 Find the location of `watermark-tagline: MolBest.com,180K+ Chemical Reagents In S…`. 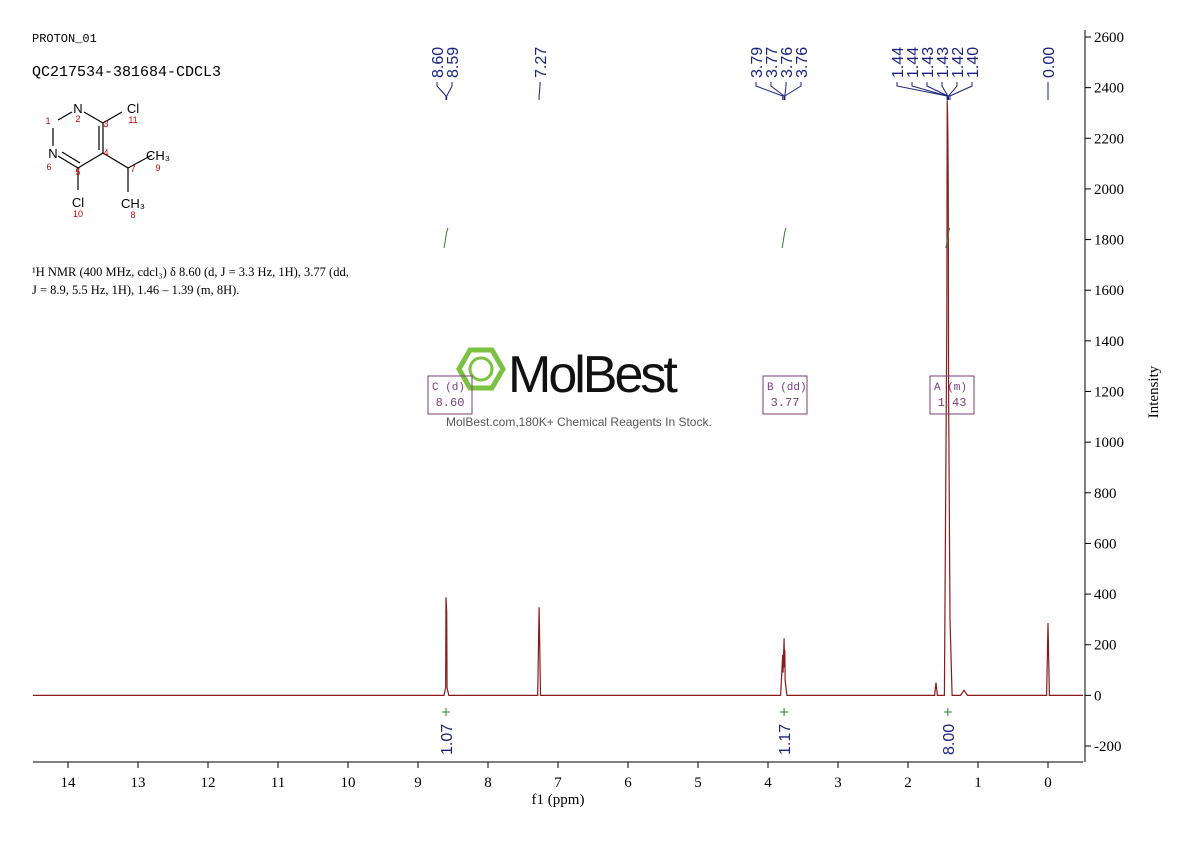

watermark-tagline: MolBest.com,180K+ Chemical Reagents In S… is located at coordinates (579, 422).